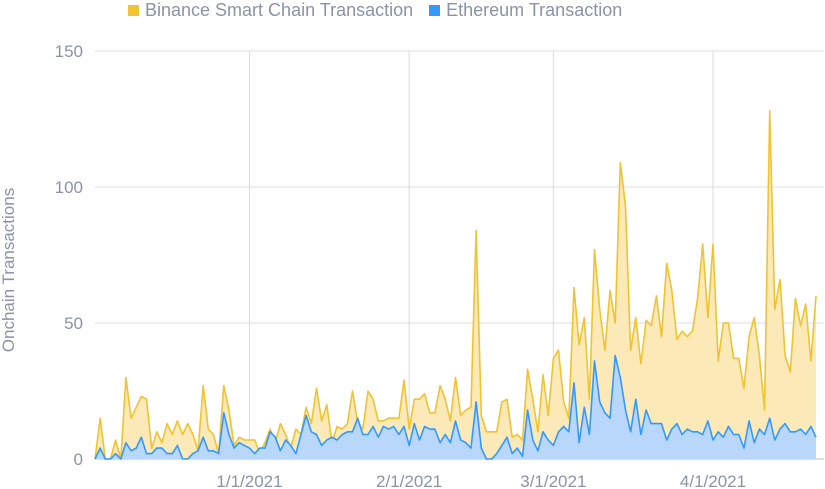  Describe the element at coordinates (249, 480) in the screenshot. I see `x-tick-label-0: 1/1/2021` at that location.